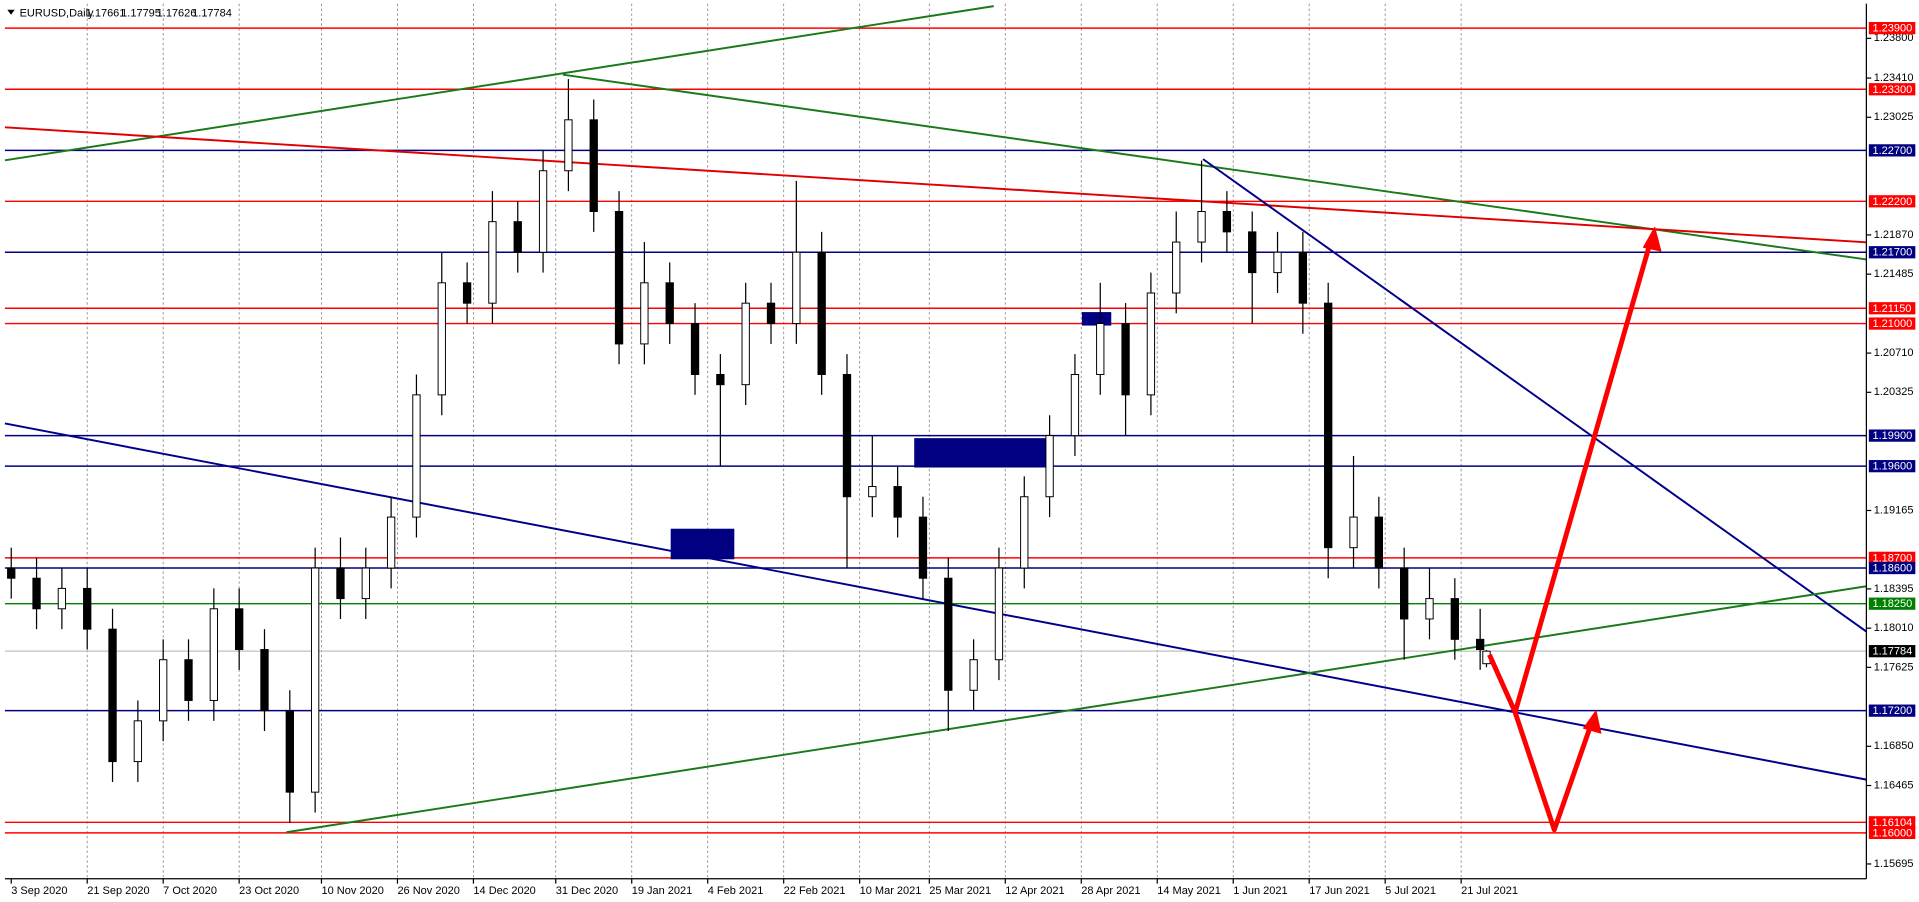 The width and height of the screenshot is (1919, 902). I want to click on menu-icon, so click(11, 12).